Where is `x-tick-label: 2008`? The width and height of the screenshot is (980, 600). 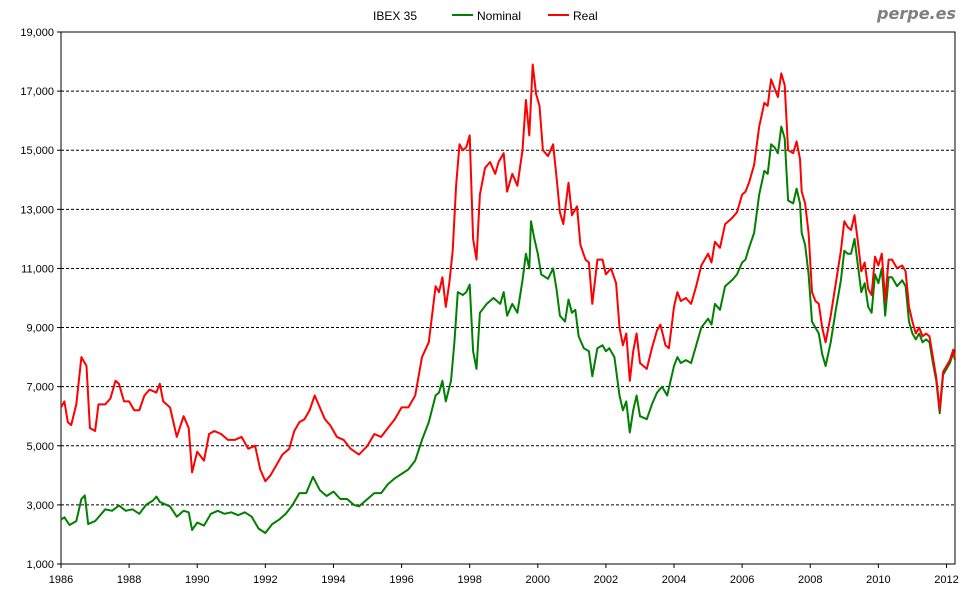
x-tick-label: 2008 is located at coordinates (810, 580).